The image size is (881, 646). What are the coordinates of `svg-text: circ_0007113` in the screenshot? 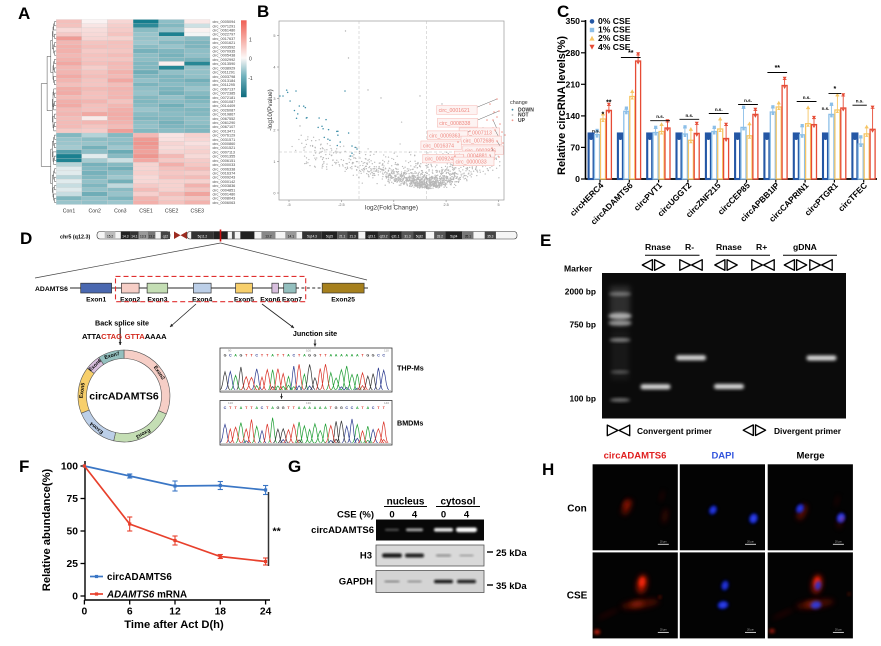 It's located at (476, 133).